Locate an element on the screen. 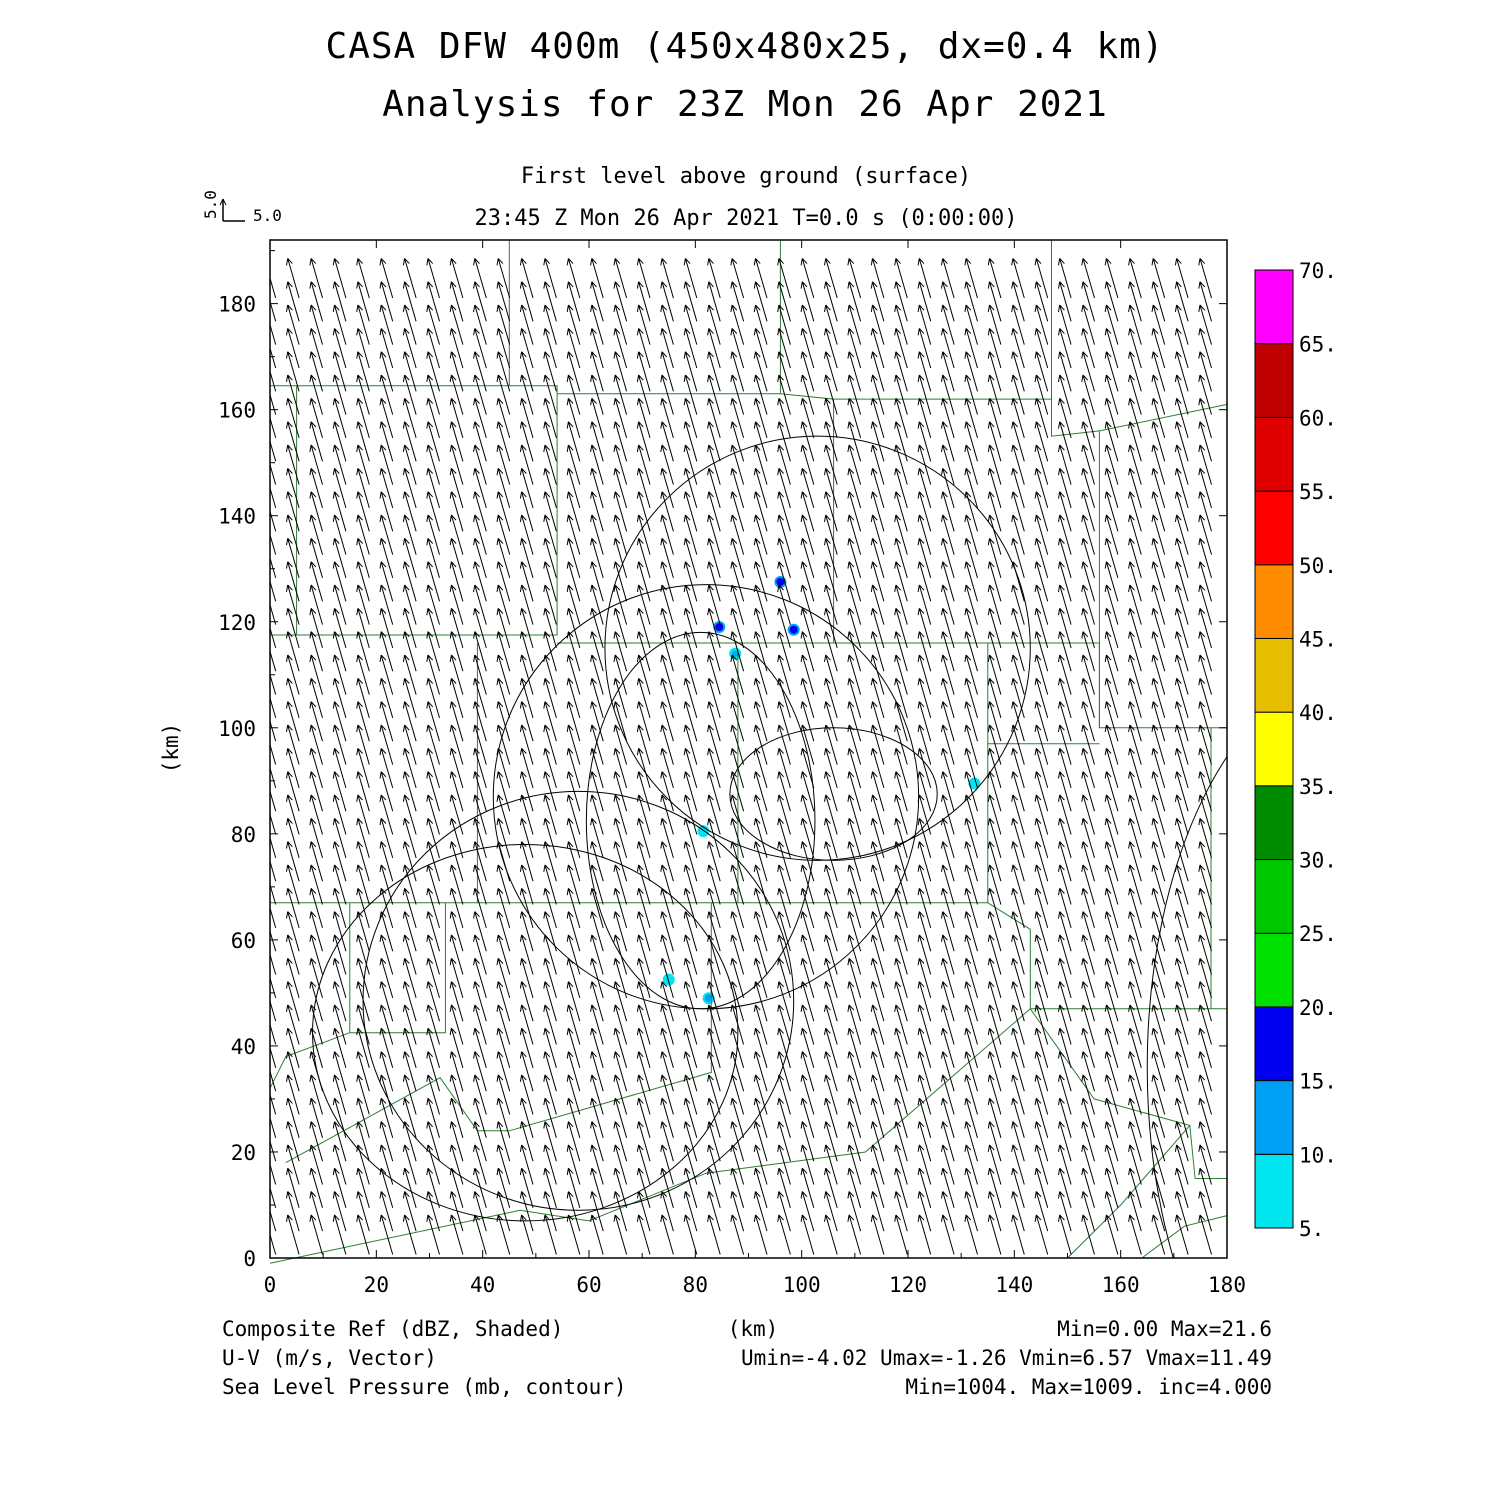  title-line-2: Analysis for 23Z Mon 26 Apr 2021 is located at coordinates (745, 104).